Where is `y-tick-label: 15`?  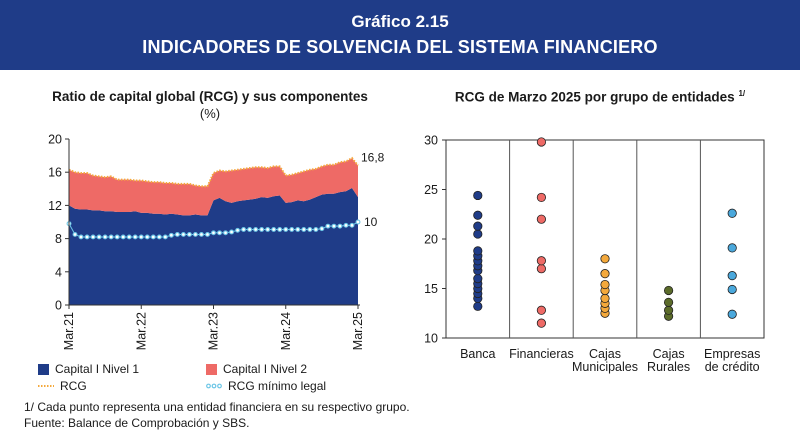 y-tick-label: 15 is located at coordinates (431, 289).